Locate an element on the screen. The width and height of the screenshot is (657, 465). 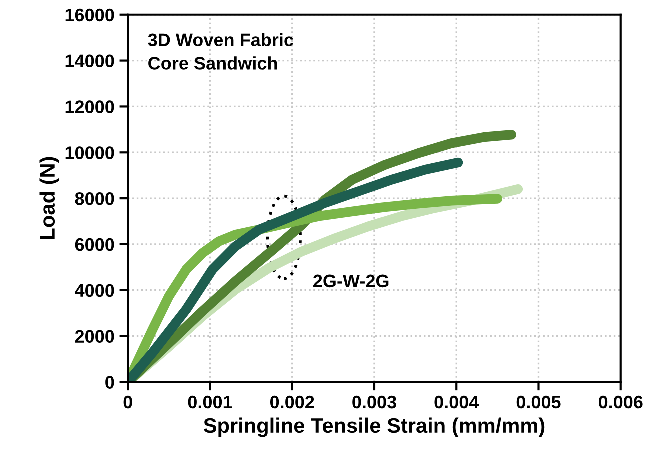
y-tick-label: 6000 is located at coordinates (94, 245).